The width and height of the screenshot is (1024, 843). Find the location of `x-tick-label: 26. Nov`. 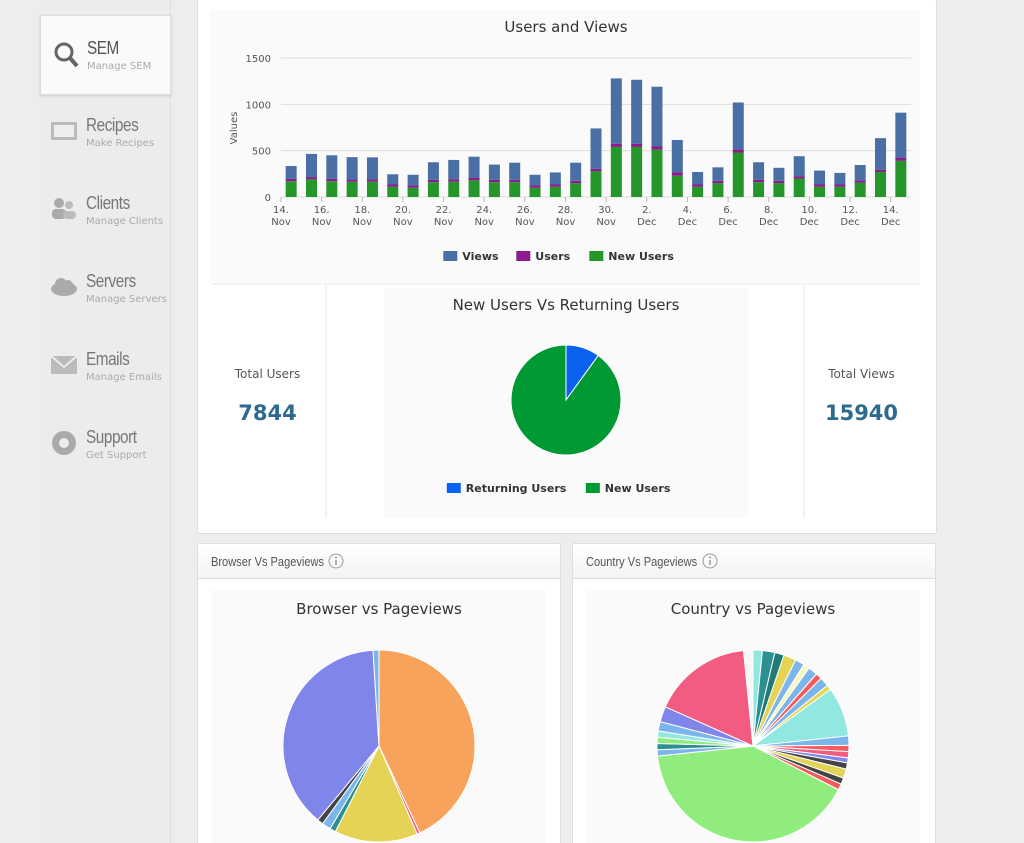

x-tick-label: 26. Nov is located at coordinates (525, 216).